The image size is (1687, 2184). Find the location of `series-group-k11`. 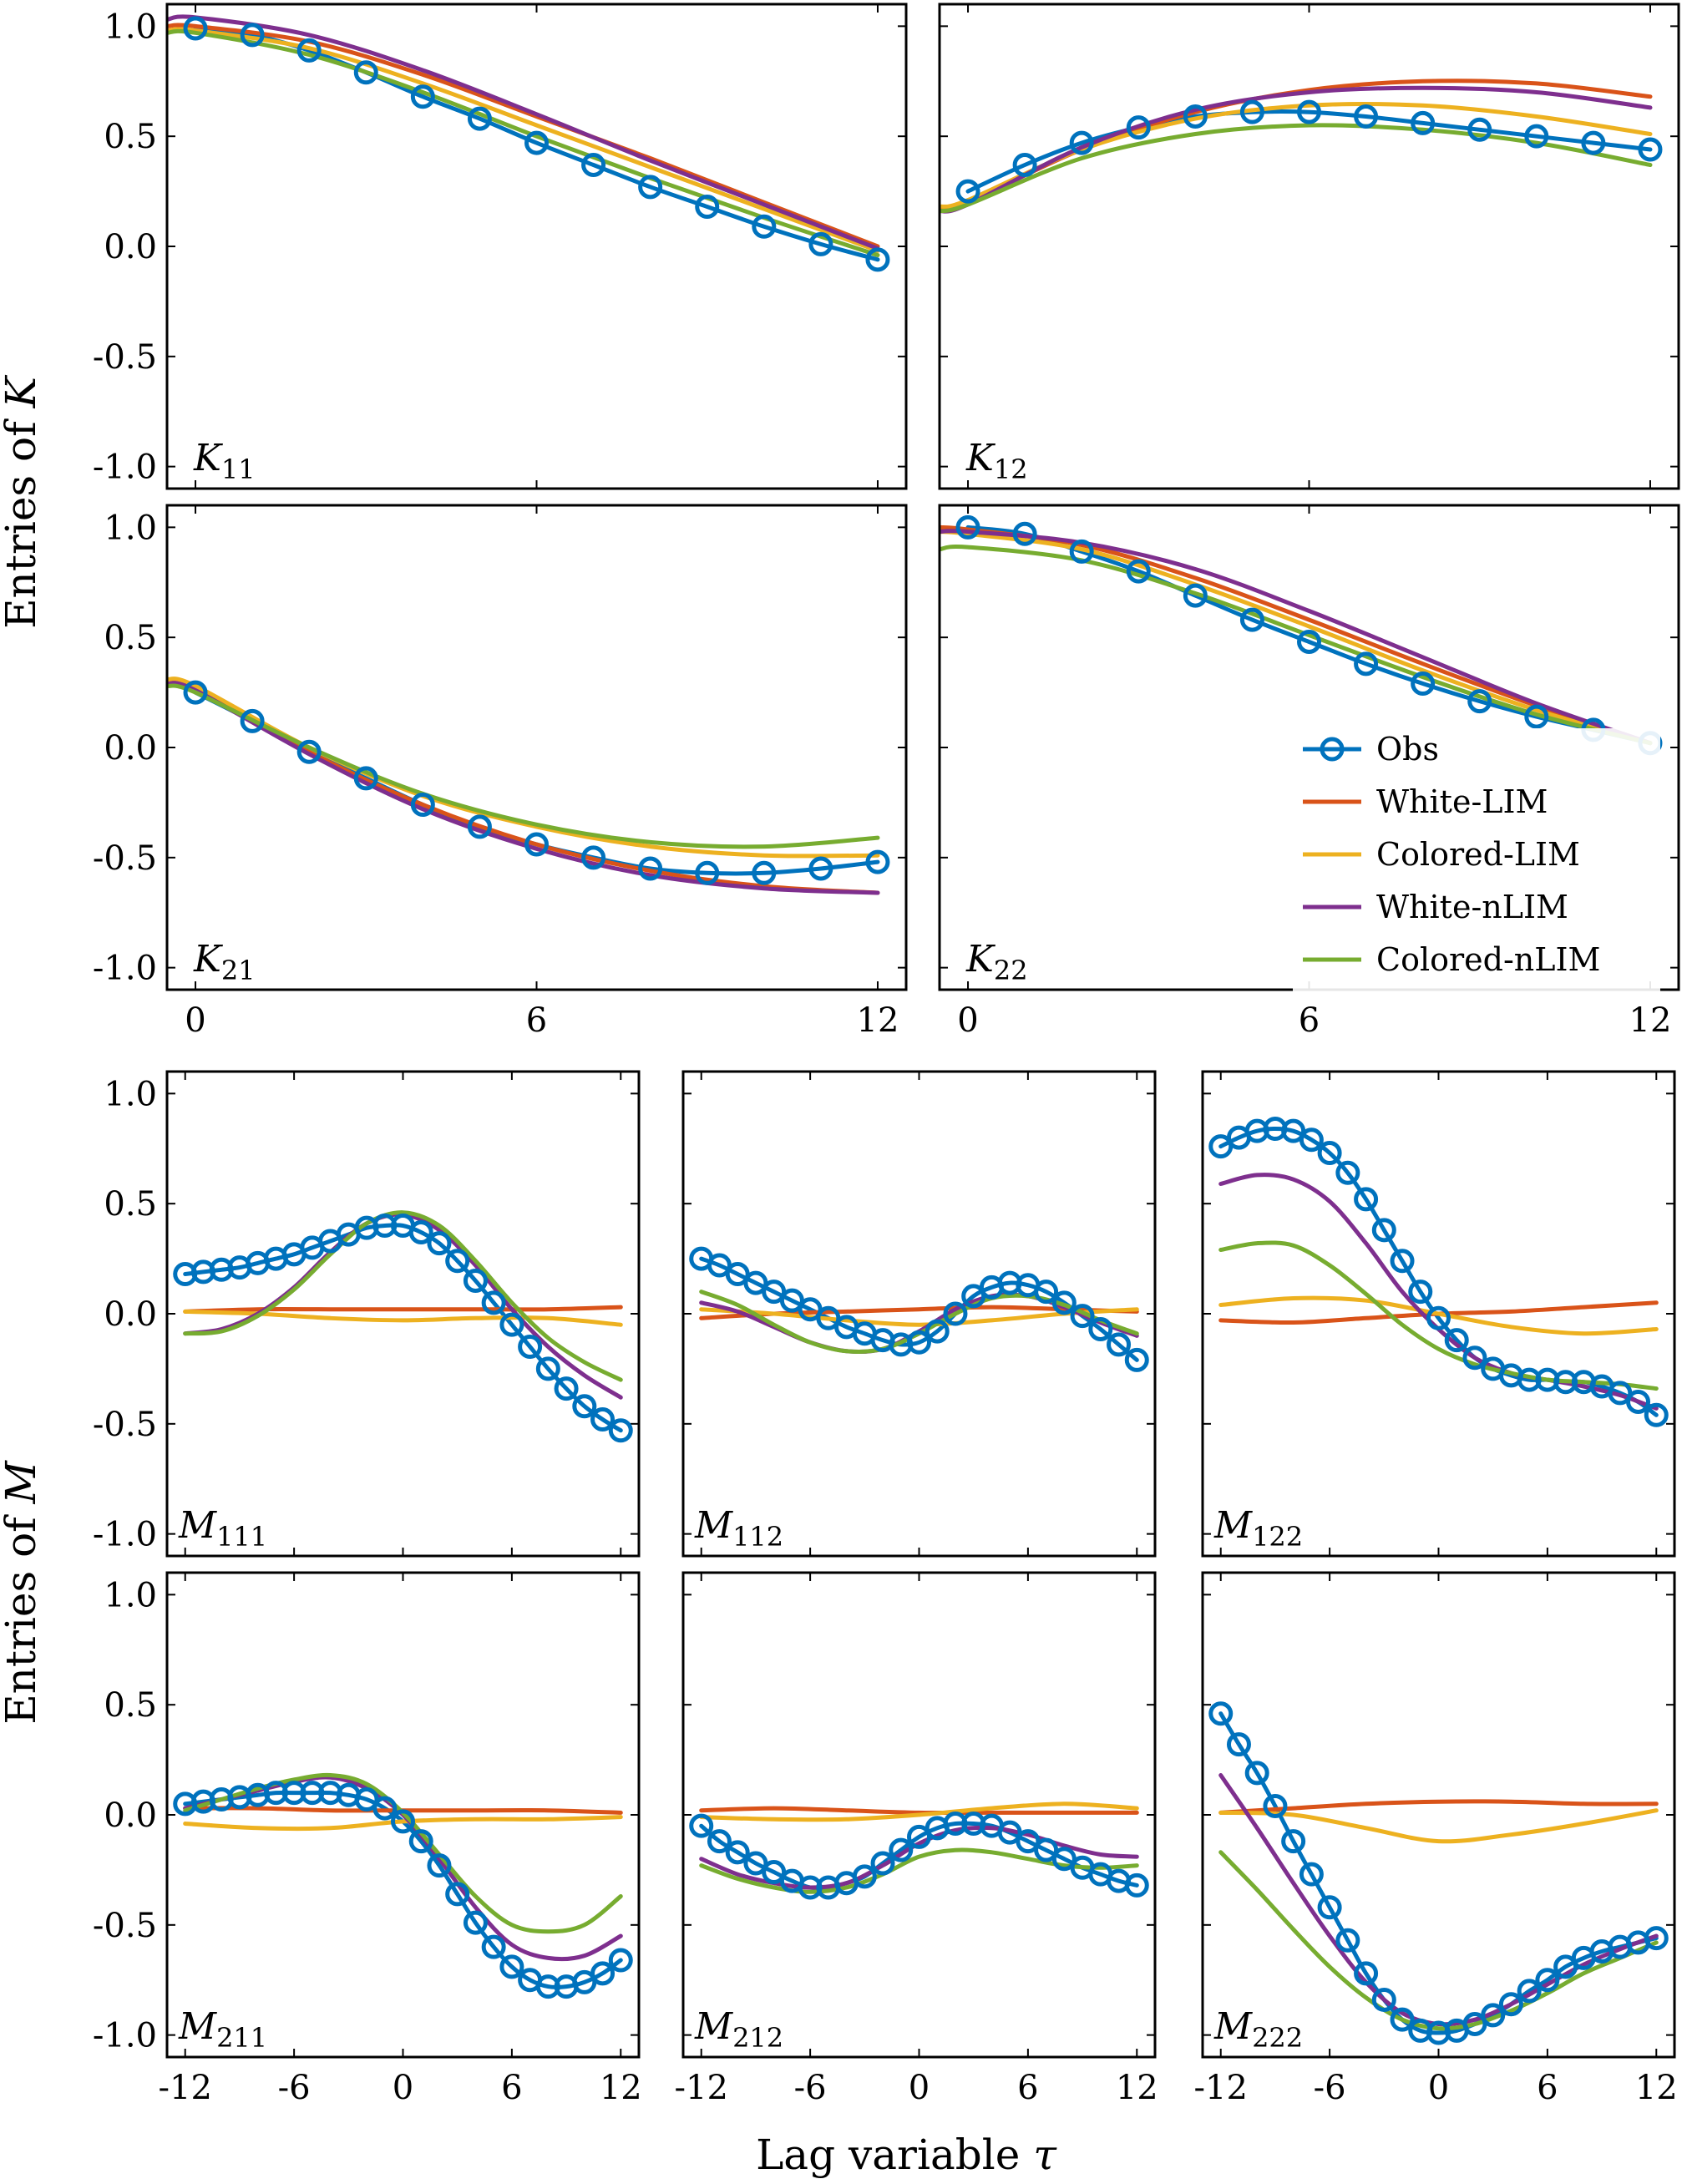

series-group-k11 is located at coordinates (523, 138).